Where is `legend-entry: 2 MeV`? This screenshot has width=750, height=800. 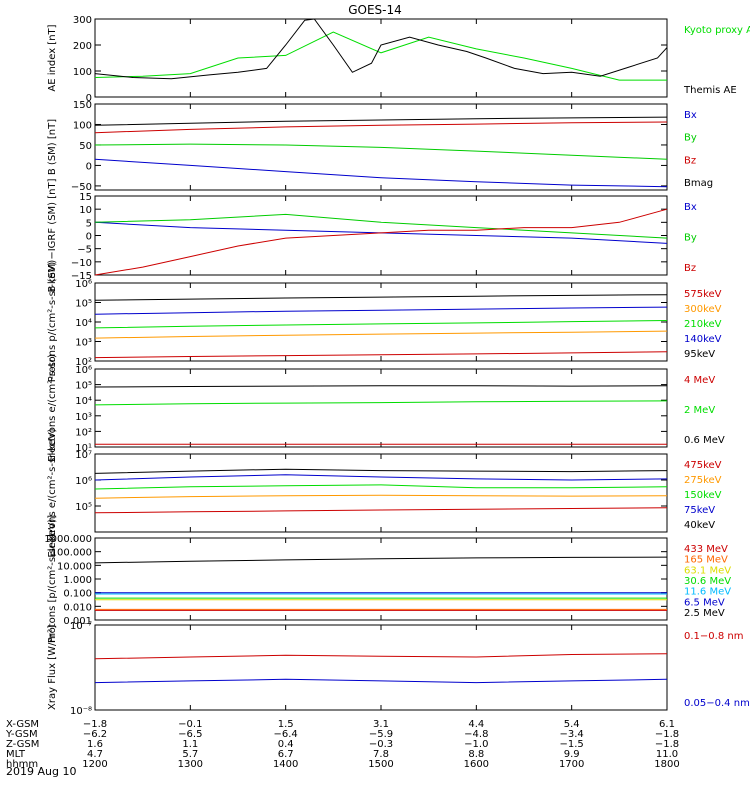 legend-entry: 2 MeV is located at coordinates (699, 410).